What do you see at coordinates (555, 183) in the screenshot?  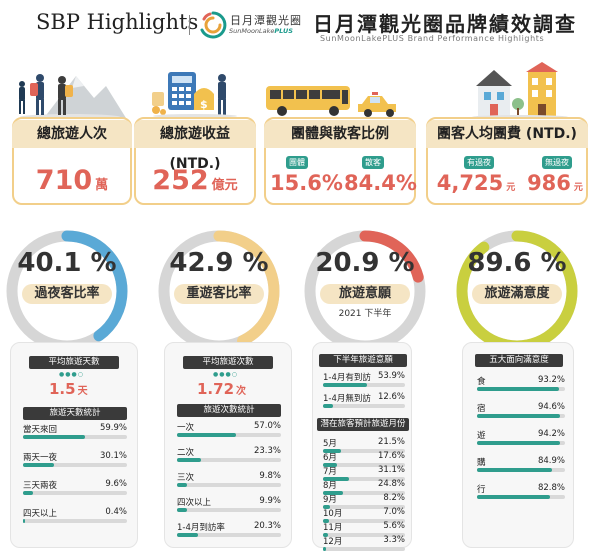 I see `day-trip-fee-value: 986 元` at bounding box center [555, 183].